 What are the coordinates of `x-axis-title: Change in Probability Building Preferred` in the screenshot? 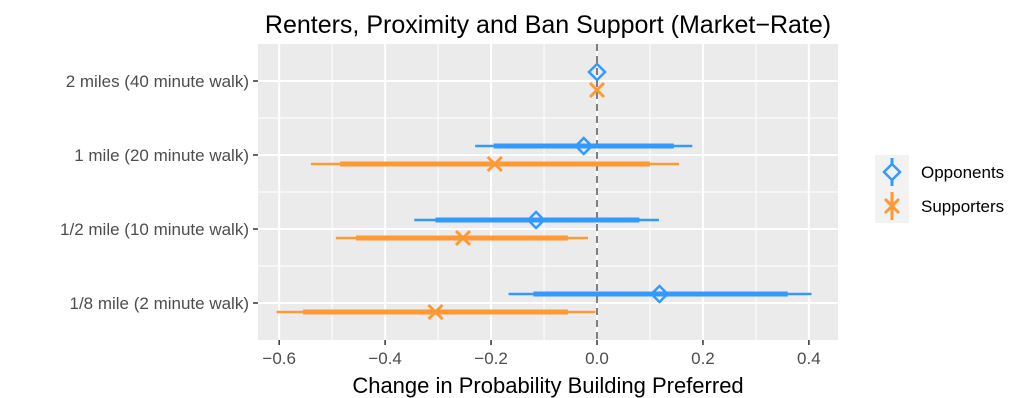 It's located at (547, 385).